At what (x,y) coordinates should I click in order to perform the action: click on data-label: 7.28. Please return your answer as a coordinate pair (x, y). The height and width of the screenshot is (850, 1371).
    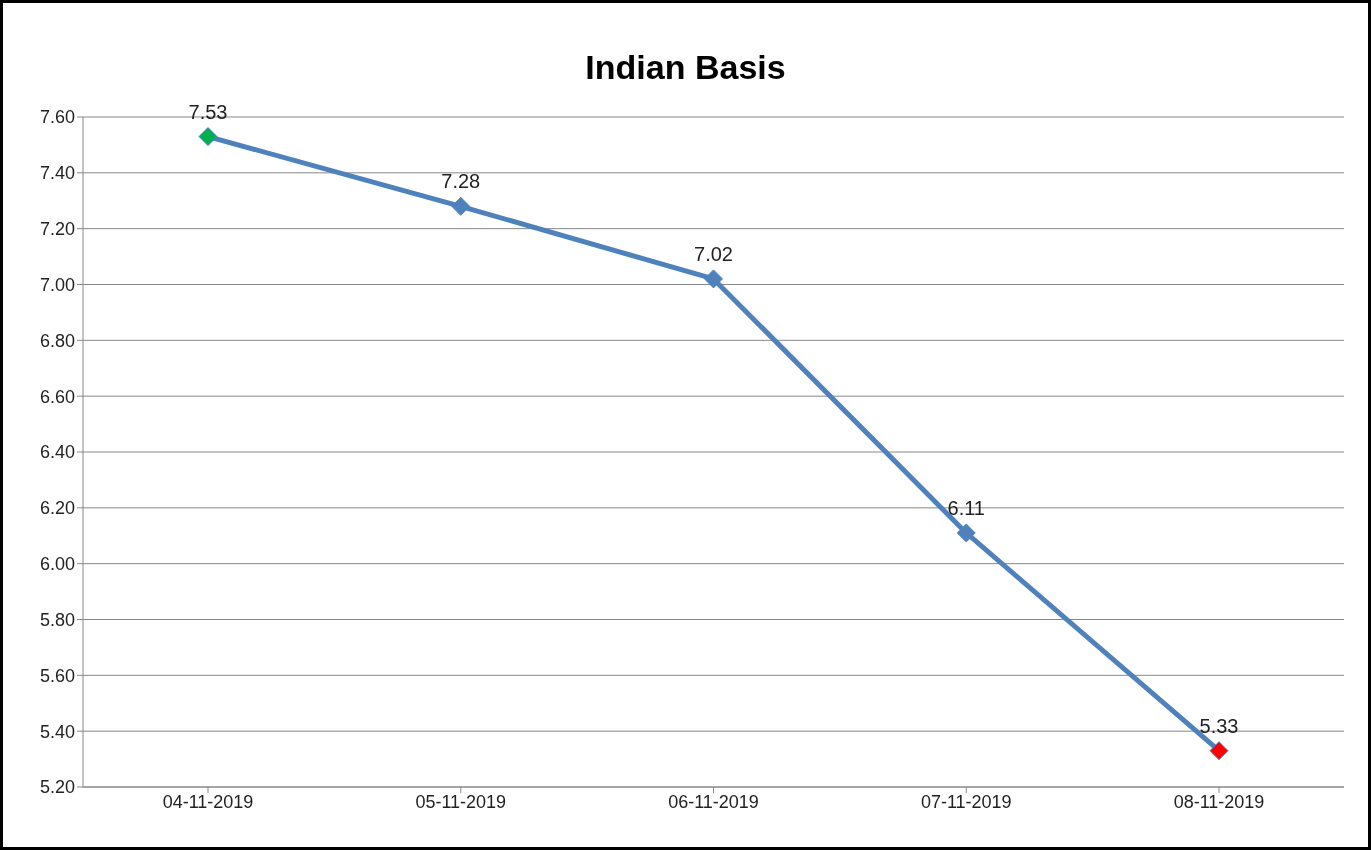
    Looking at the image, I should click on (461, 181).